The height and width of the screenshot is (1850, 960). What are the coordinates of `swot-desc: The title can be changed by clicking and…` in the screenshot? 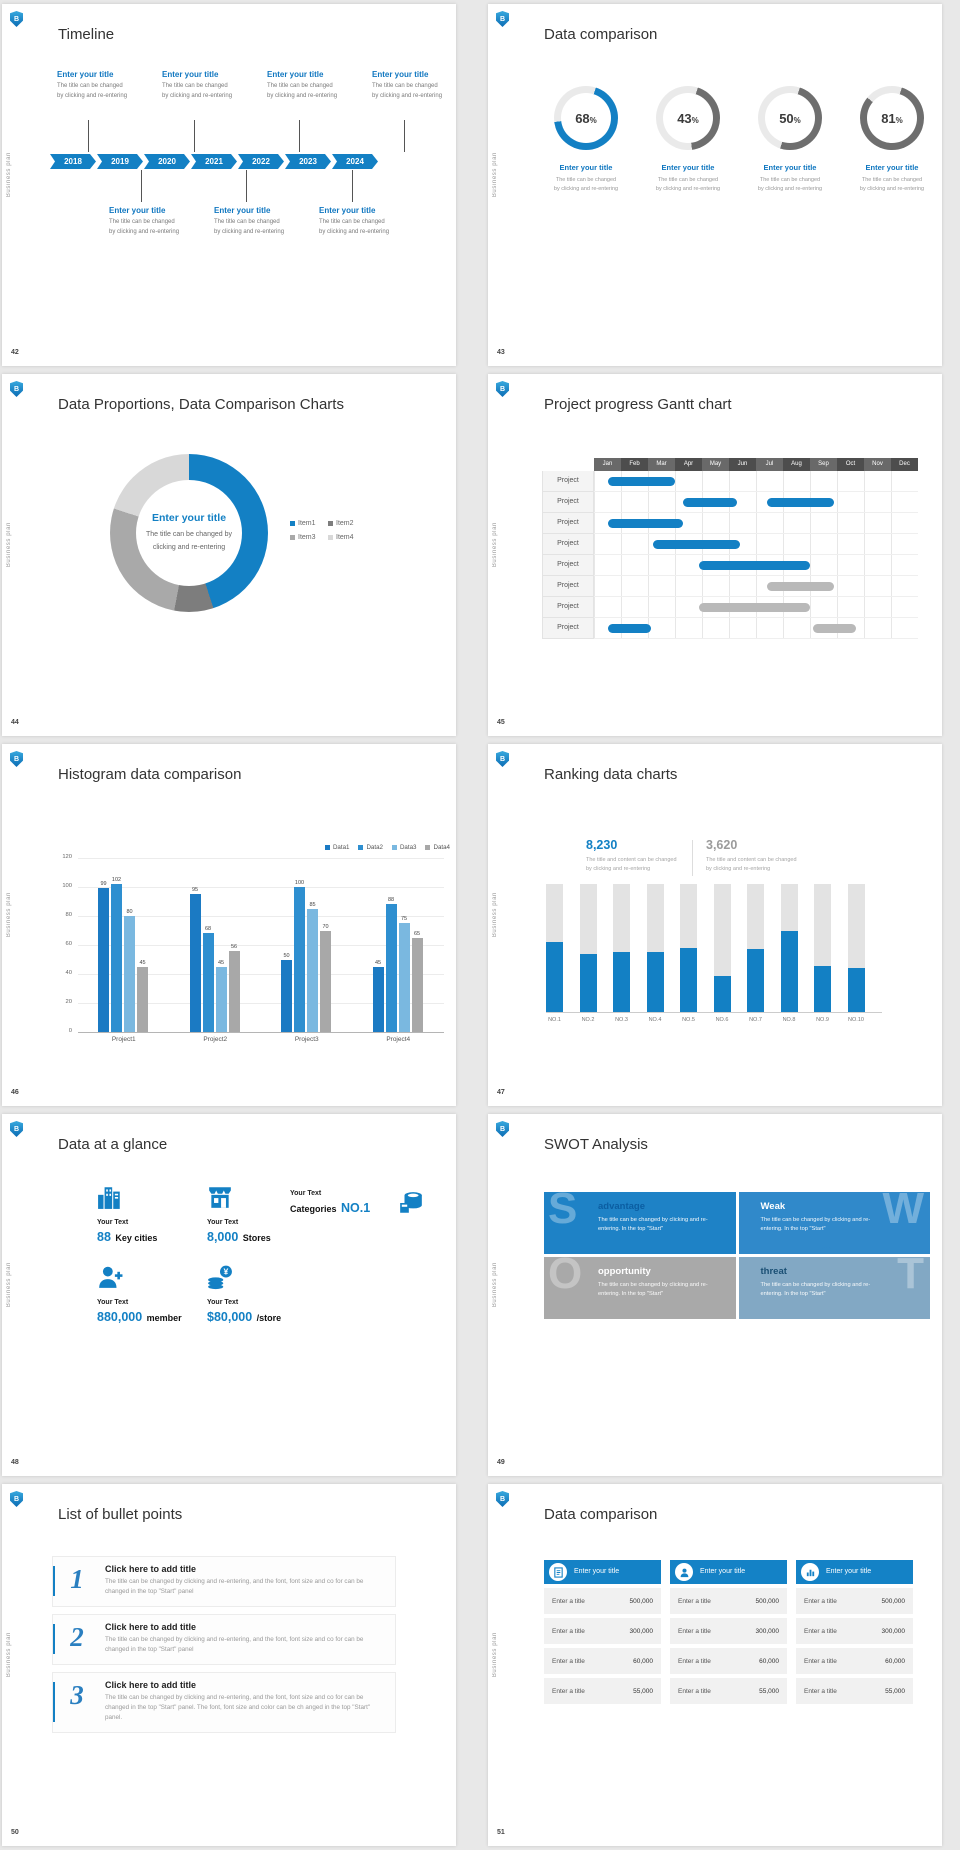 It's located at (815, 1290).